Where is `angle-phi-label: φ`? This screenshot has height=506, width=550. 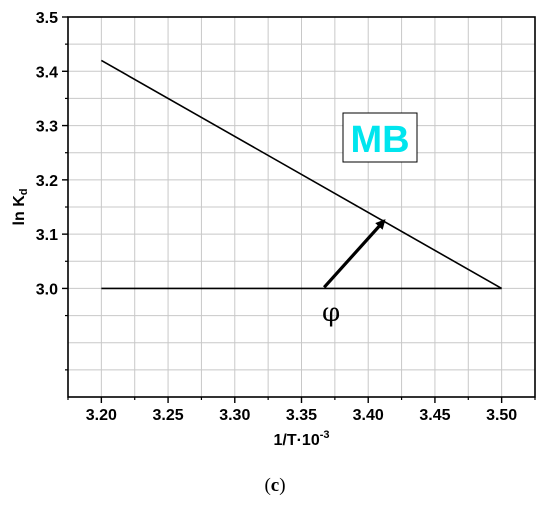 angle-phi-label: φ is located at coordinates (331, 313).